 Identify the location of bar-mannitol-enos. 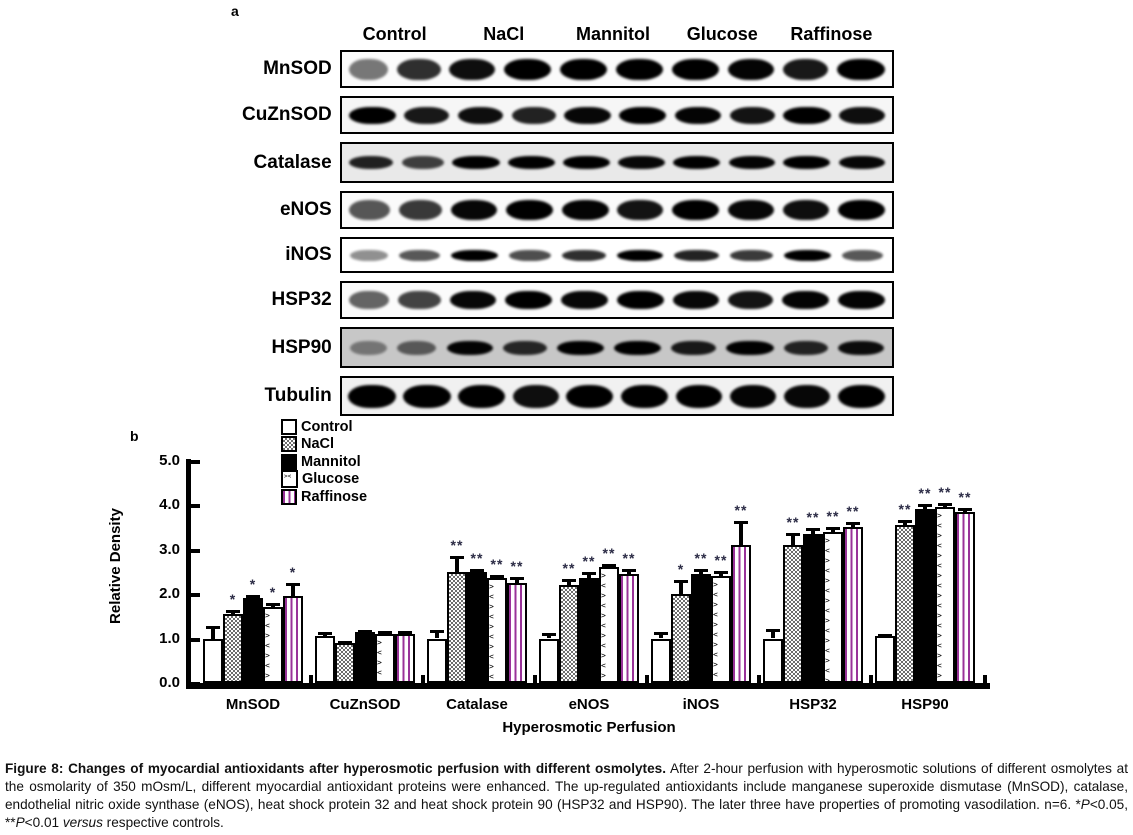
(589, 630).